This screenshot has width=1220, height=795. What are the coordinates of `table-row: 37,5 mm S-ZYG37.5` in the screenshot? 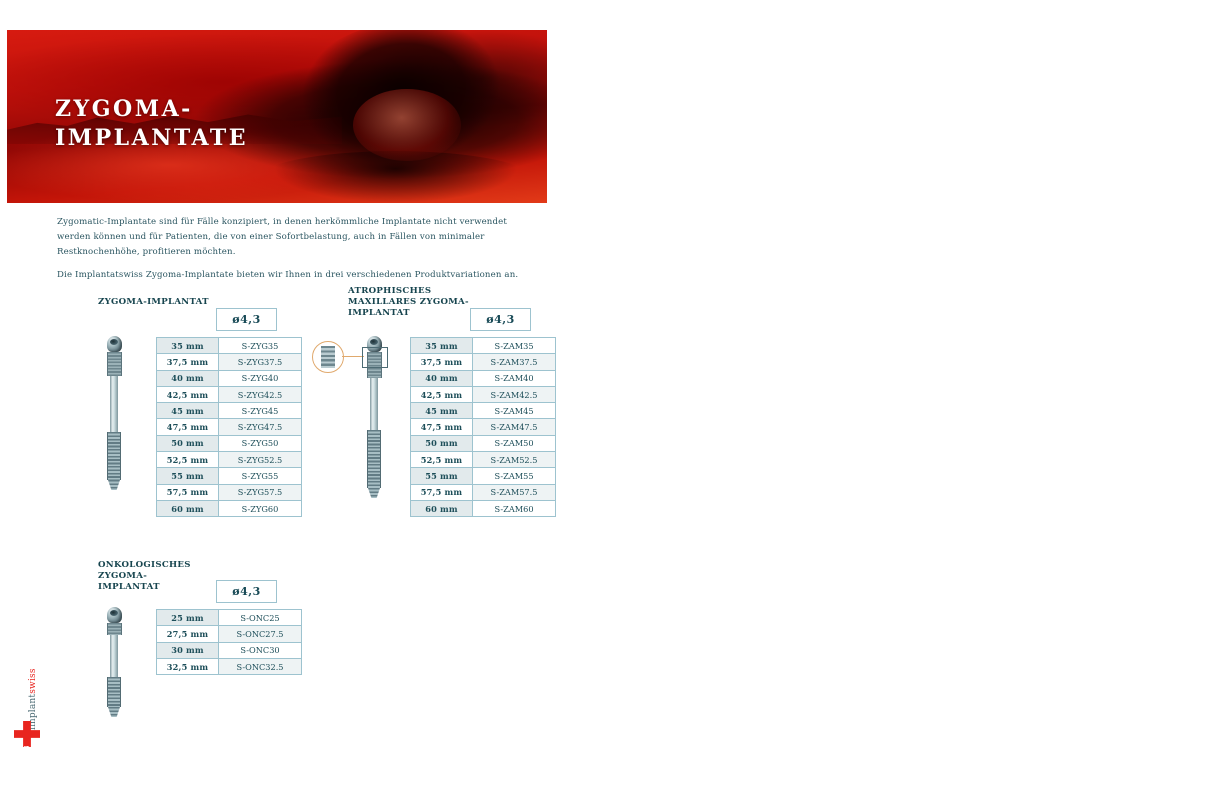 It's located at (229, 362).